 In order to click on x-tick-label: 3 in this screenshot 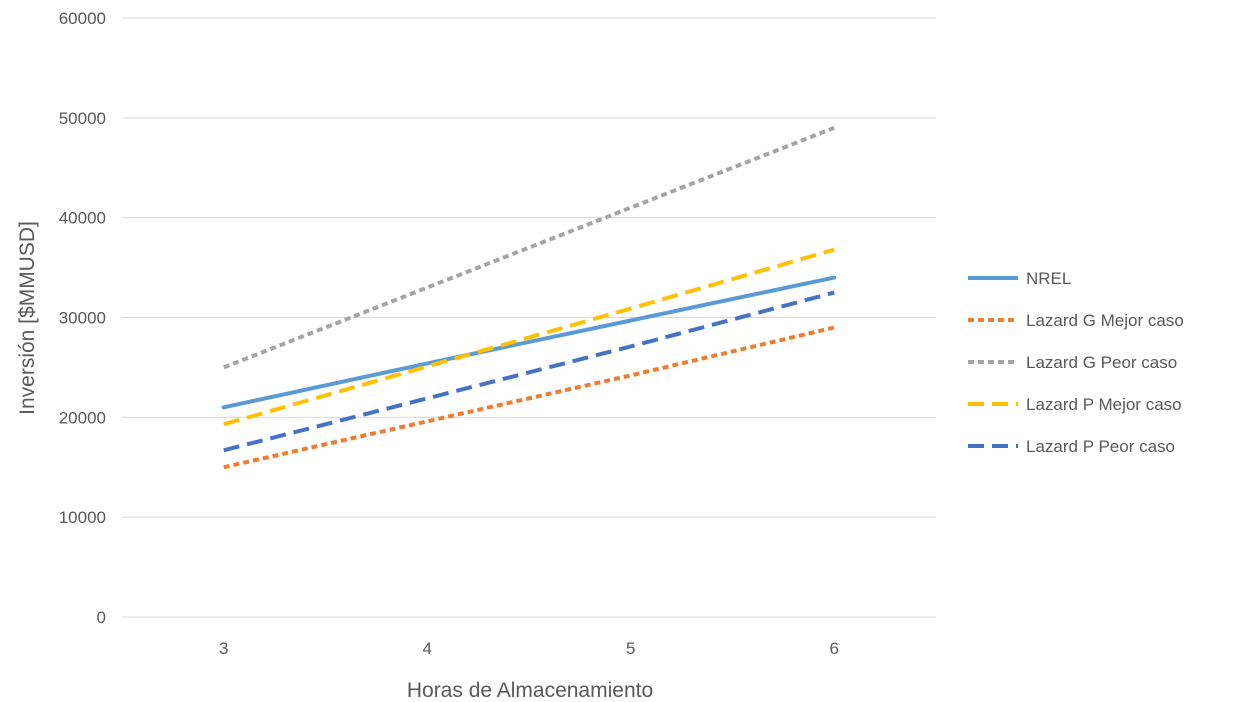, I will do `click(223, 648)`.